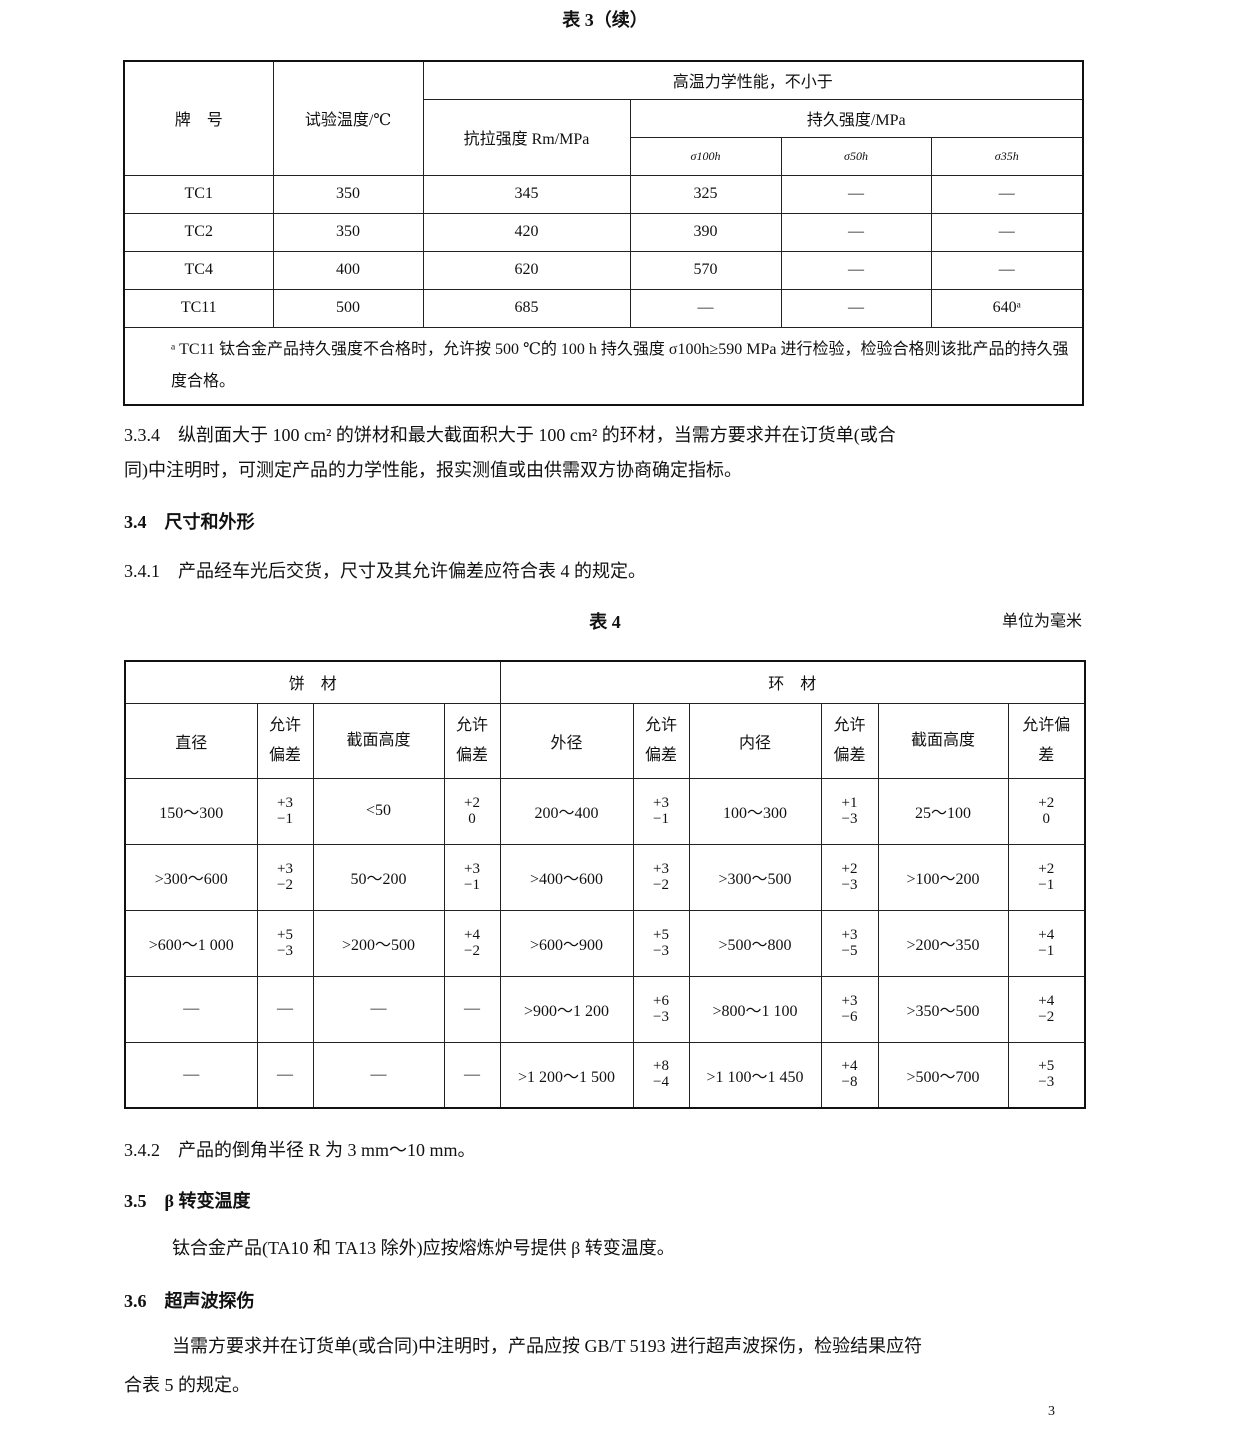 The height and width of the screenshot is (1429, 1240). What do you see at coordinates (705, 270) in the screenshot?
I see `table-cell: 570` at bounding box center [705, 270].